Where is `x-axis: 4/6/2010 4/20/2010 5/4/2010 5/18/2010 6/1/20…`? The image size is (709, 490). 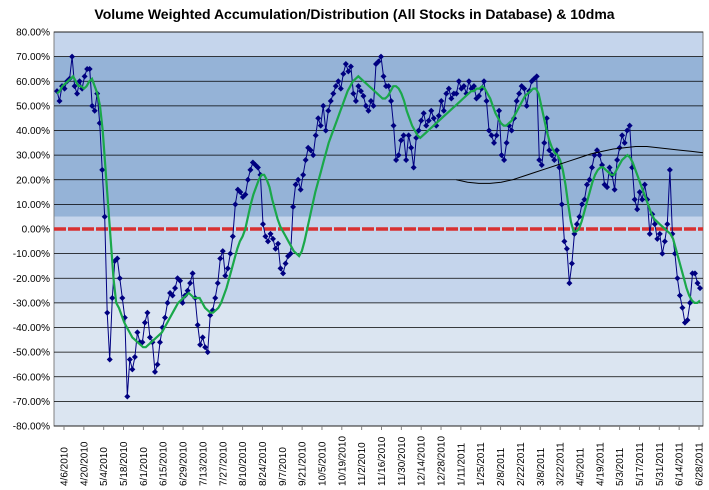 x-axis: 4/6/2010 4/20/2010 5/4/2010 5/18/2010 6/1/20… is located at coordinates (383, 456).